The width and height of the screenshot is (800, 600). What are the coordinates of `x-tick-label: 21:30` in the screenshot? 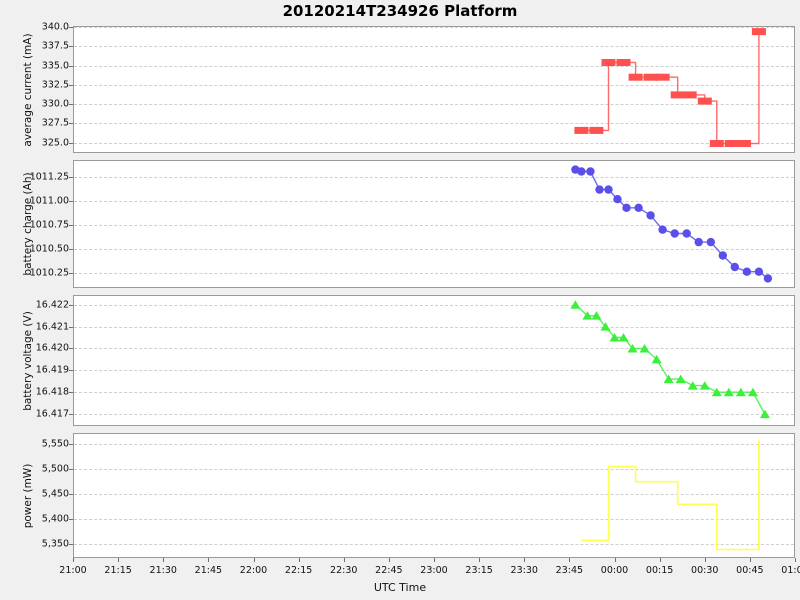 It's located at (163, 570).